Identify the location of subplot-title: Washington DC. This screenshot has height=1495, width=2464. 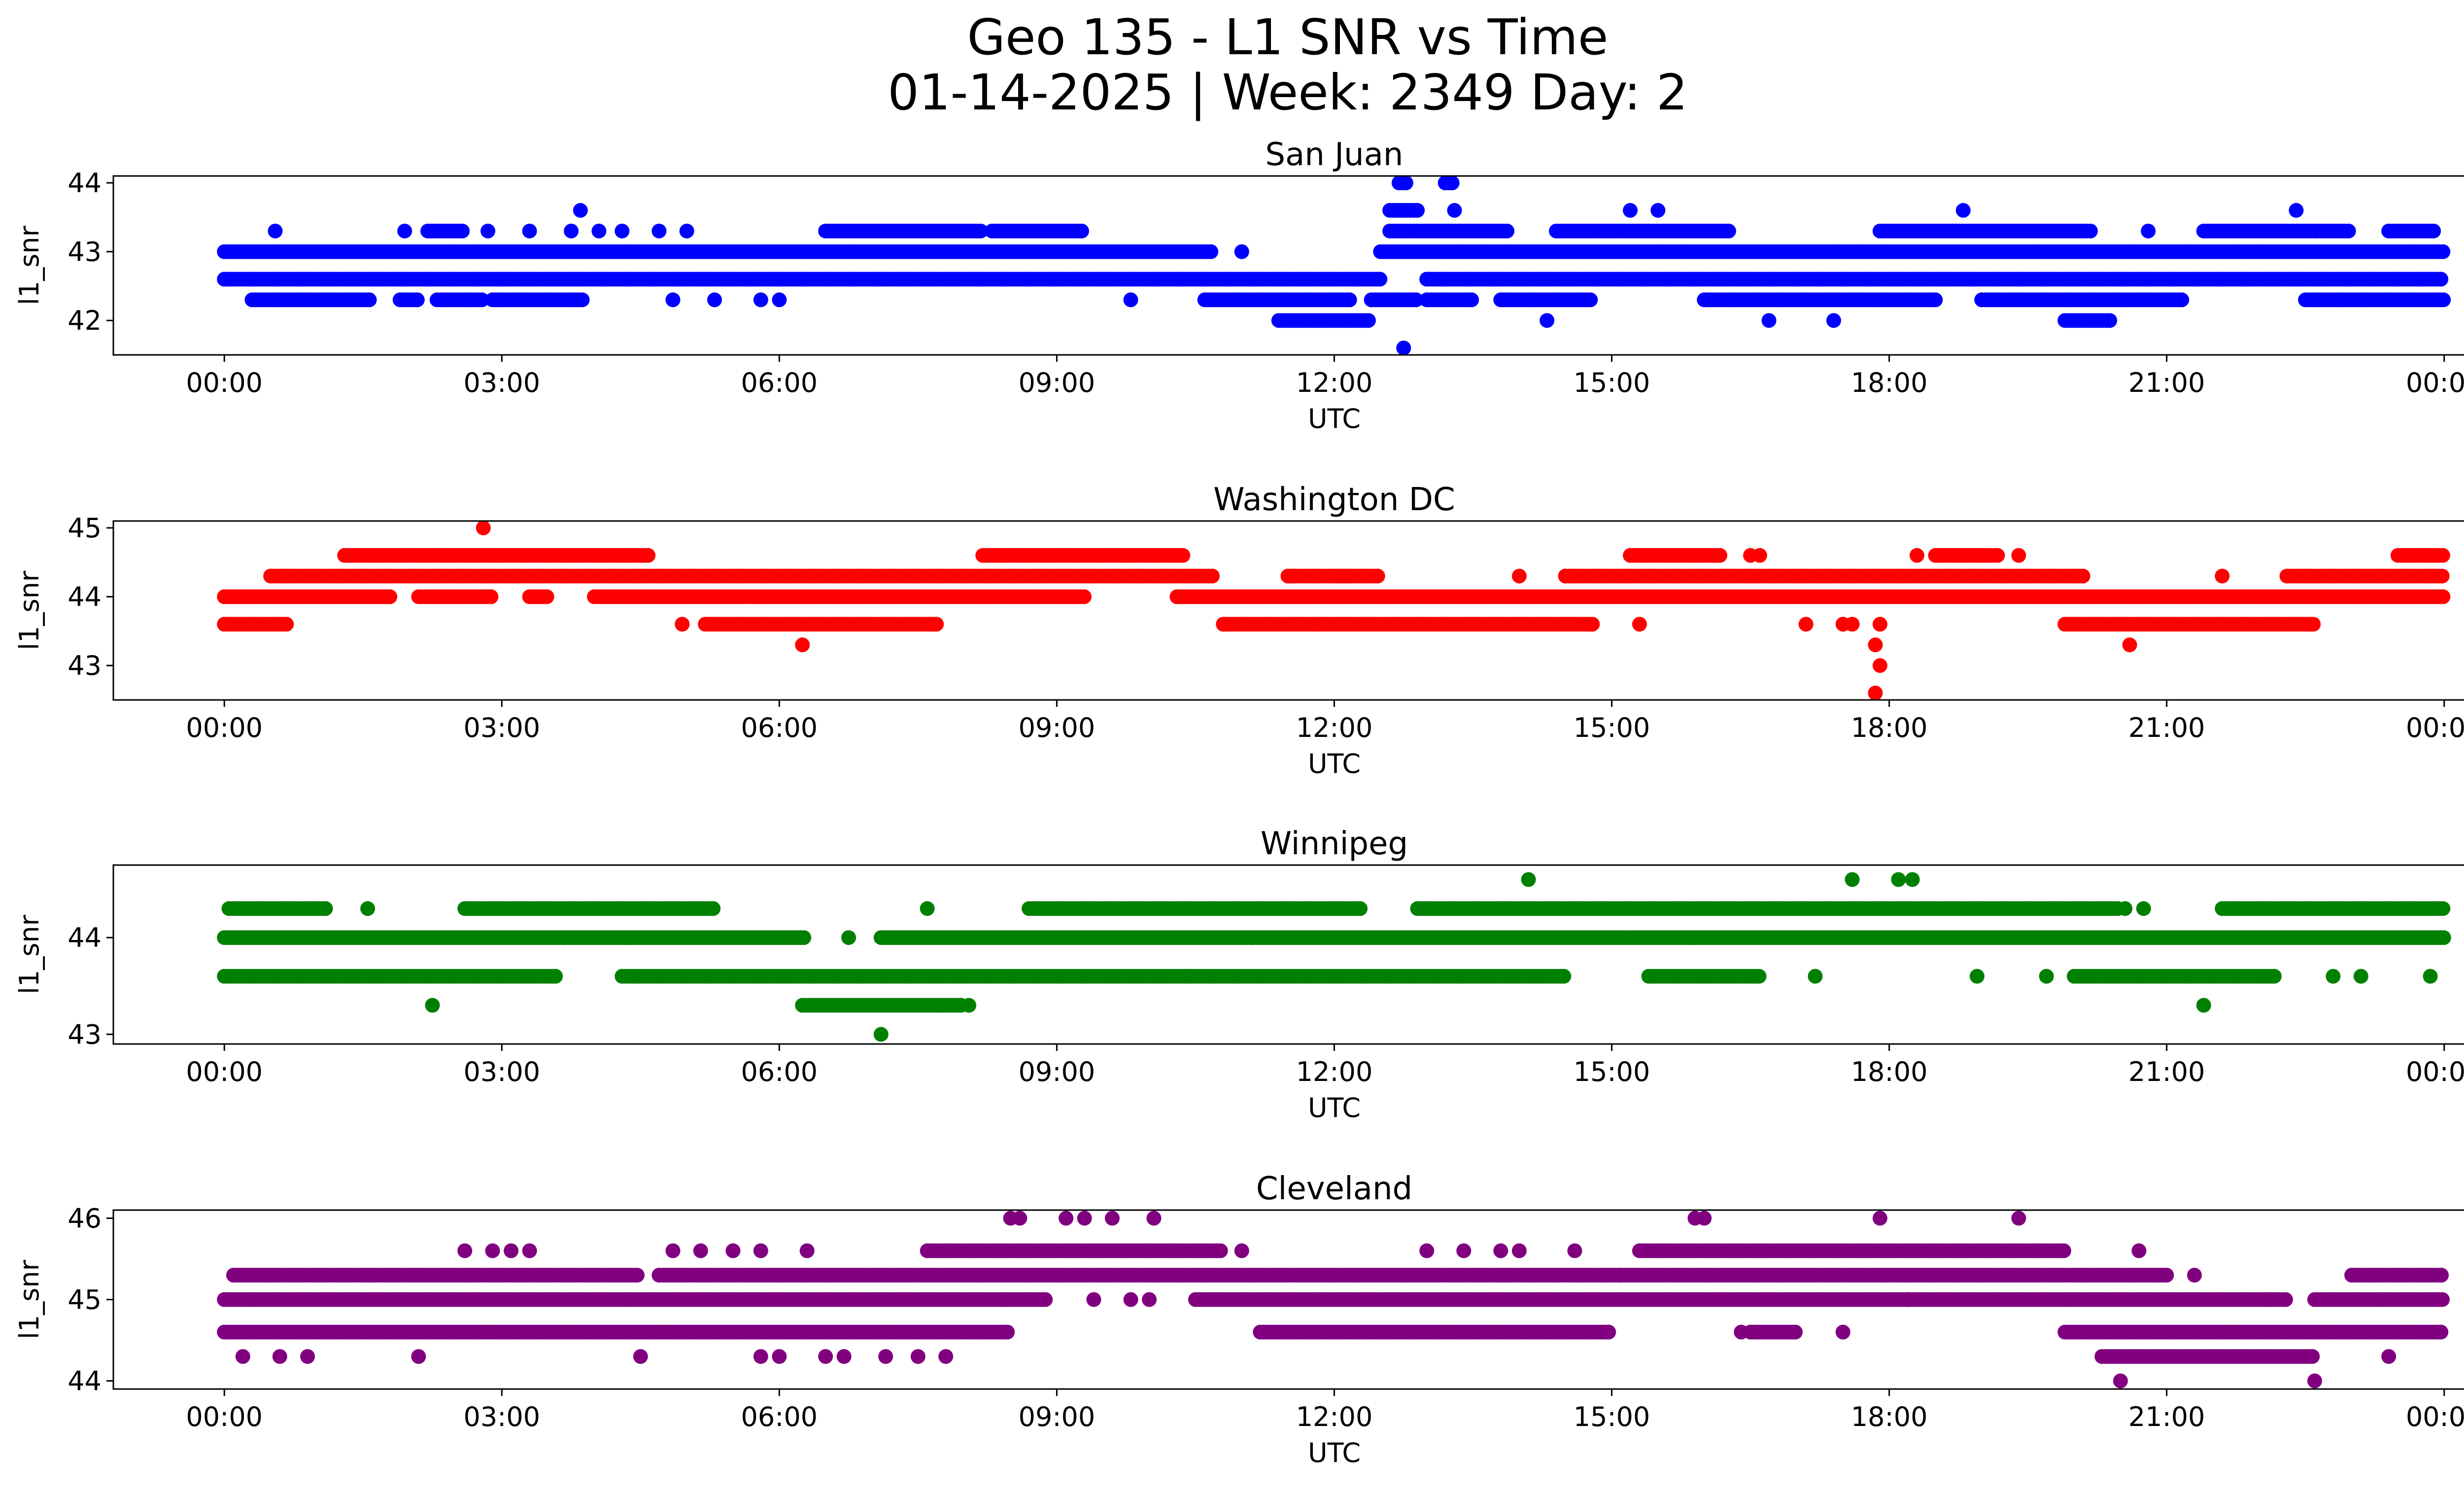
(1334, 500).